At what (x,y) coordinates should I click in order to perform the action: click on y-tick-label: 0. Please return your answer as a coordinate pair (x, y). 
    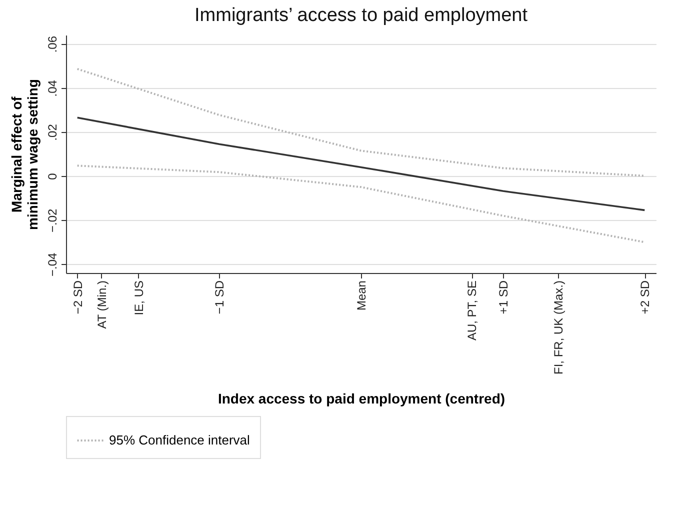
    Looking at the image, I should click on (53, 176).